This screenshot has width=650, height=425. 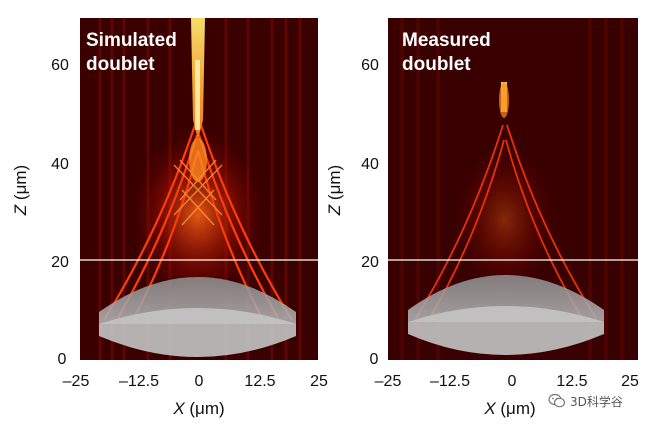 I want to click on simulated-x-ticks: –25 –12.5 0 12.5 25, so click(x=195, y=381).